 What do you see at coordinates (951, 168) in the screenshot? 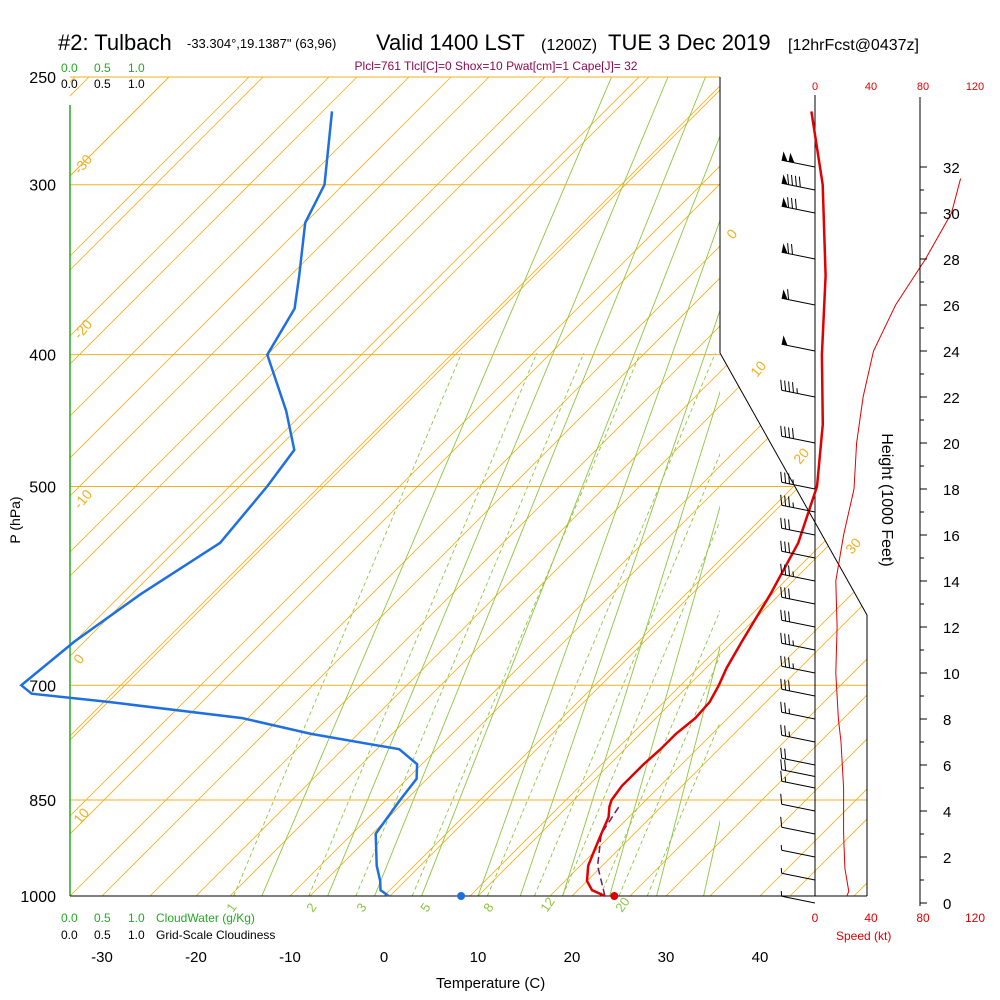
I see `height-tick-label: 32` at bounding box center [951, 168].